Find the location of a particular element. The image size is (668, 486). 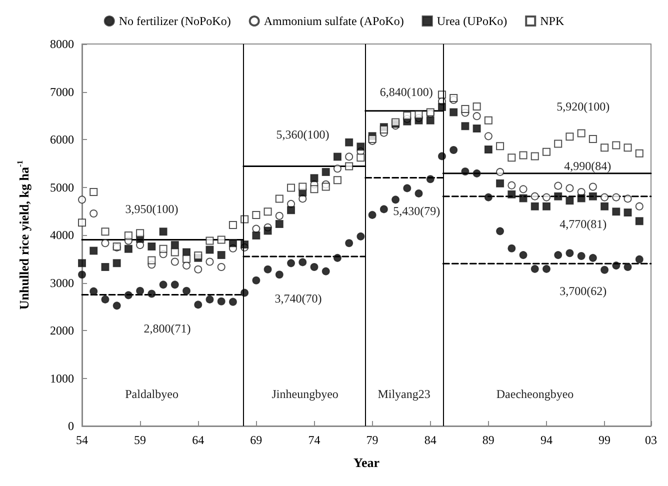

legend-label: Ammonium sulfate (APoKo) is located at coordinates (334, 21).